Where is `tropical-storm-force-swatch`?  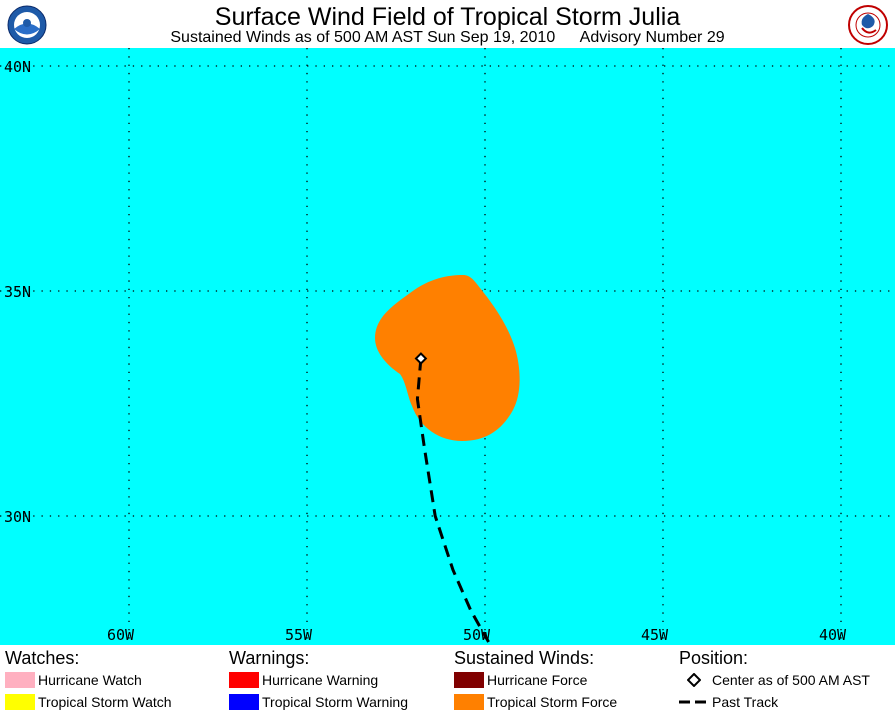 tropical-storm-force-swatch is located at coordinates (469, 702).